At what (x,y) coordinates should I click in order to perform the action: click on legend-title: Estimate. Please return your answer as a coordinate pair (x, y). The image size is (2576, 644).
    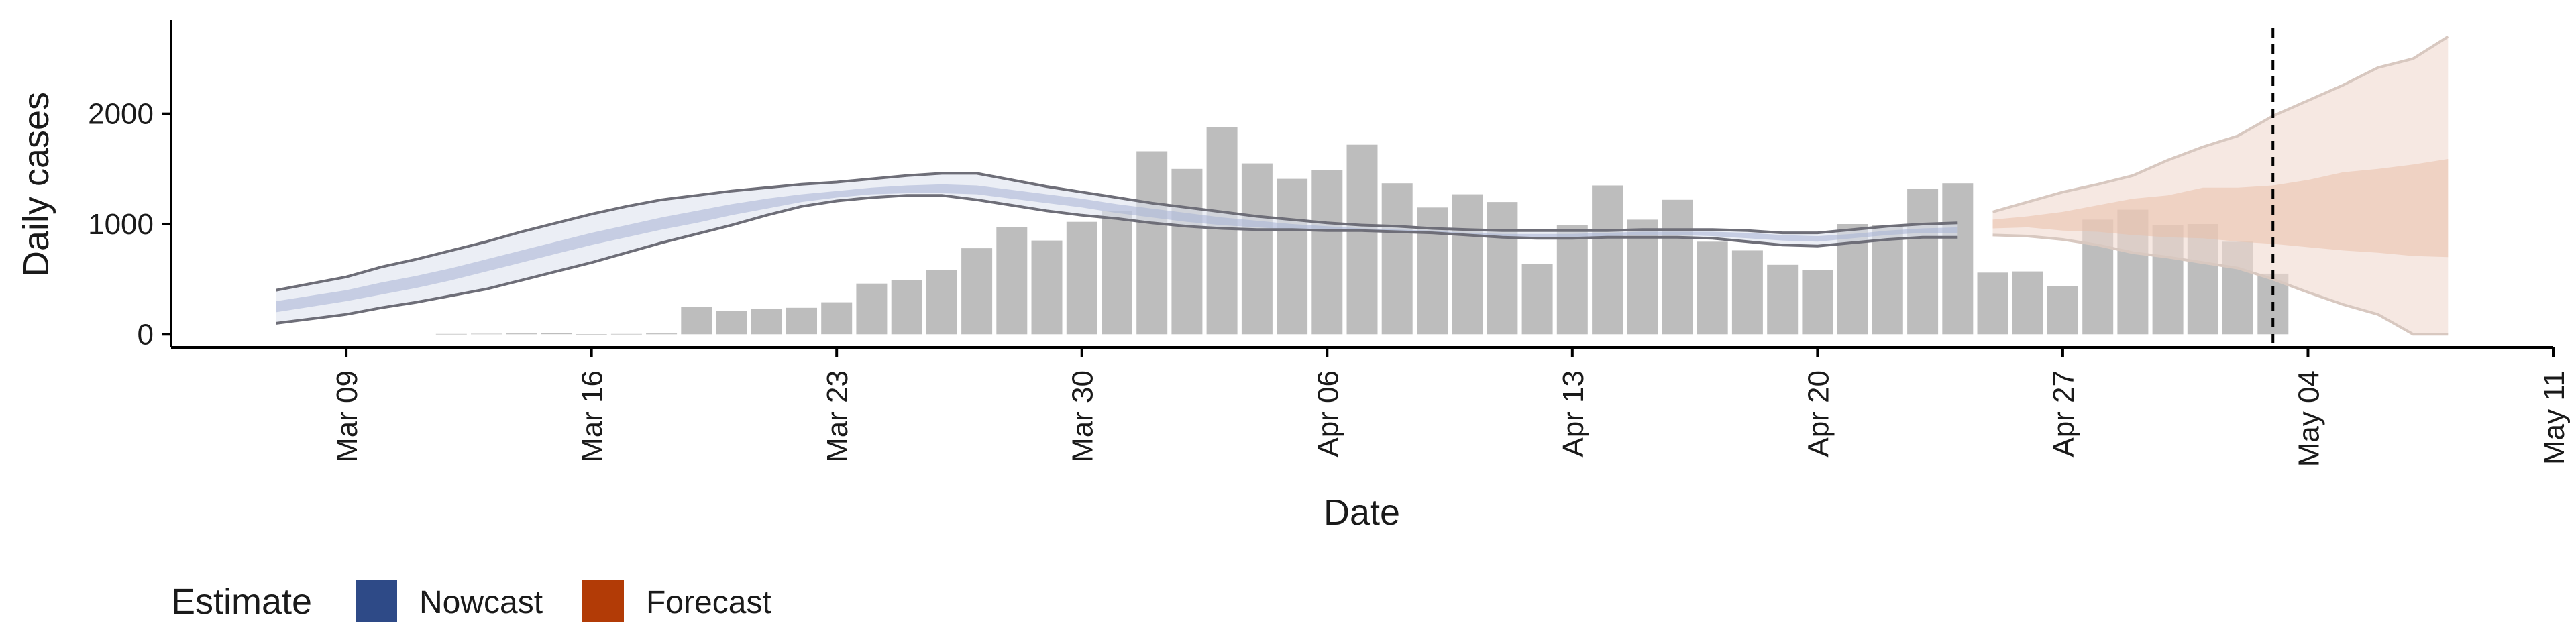
    Looking at the image, I should click on (241, 602).